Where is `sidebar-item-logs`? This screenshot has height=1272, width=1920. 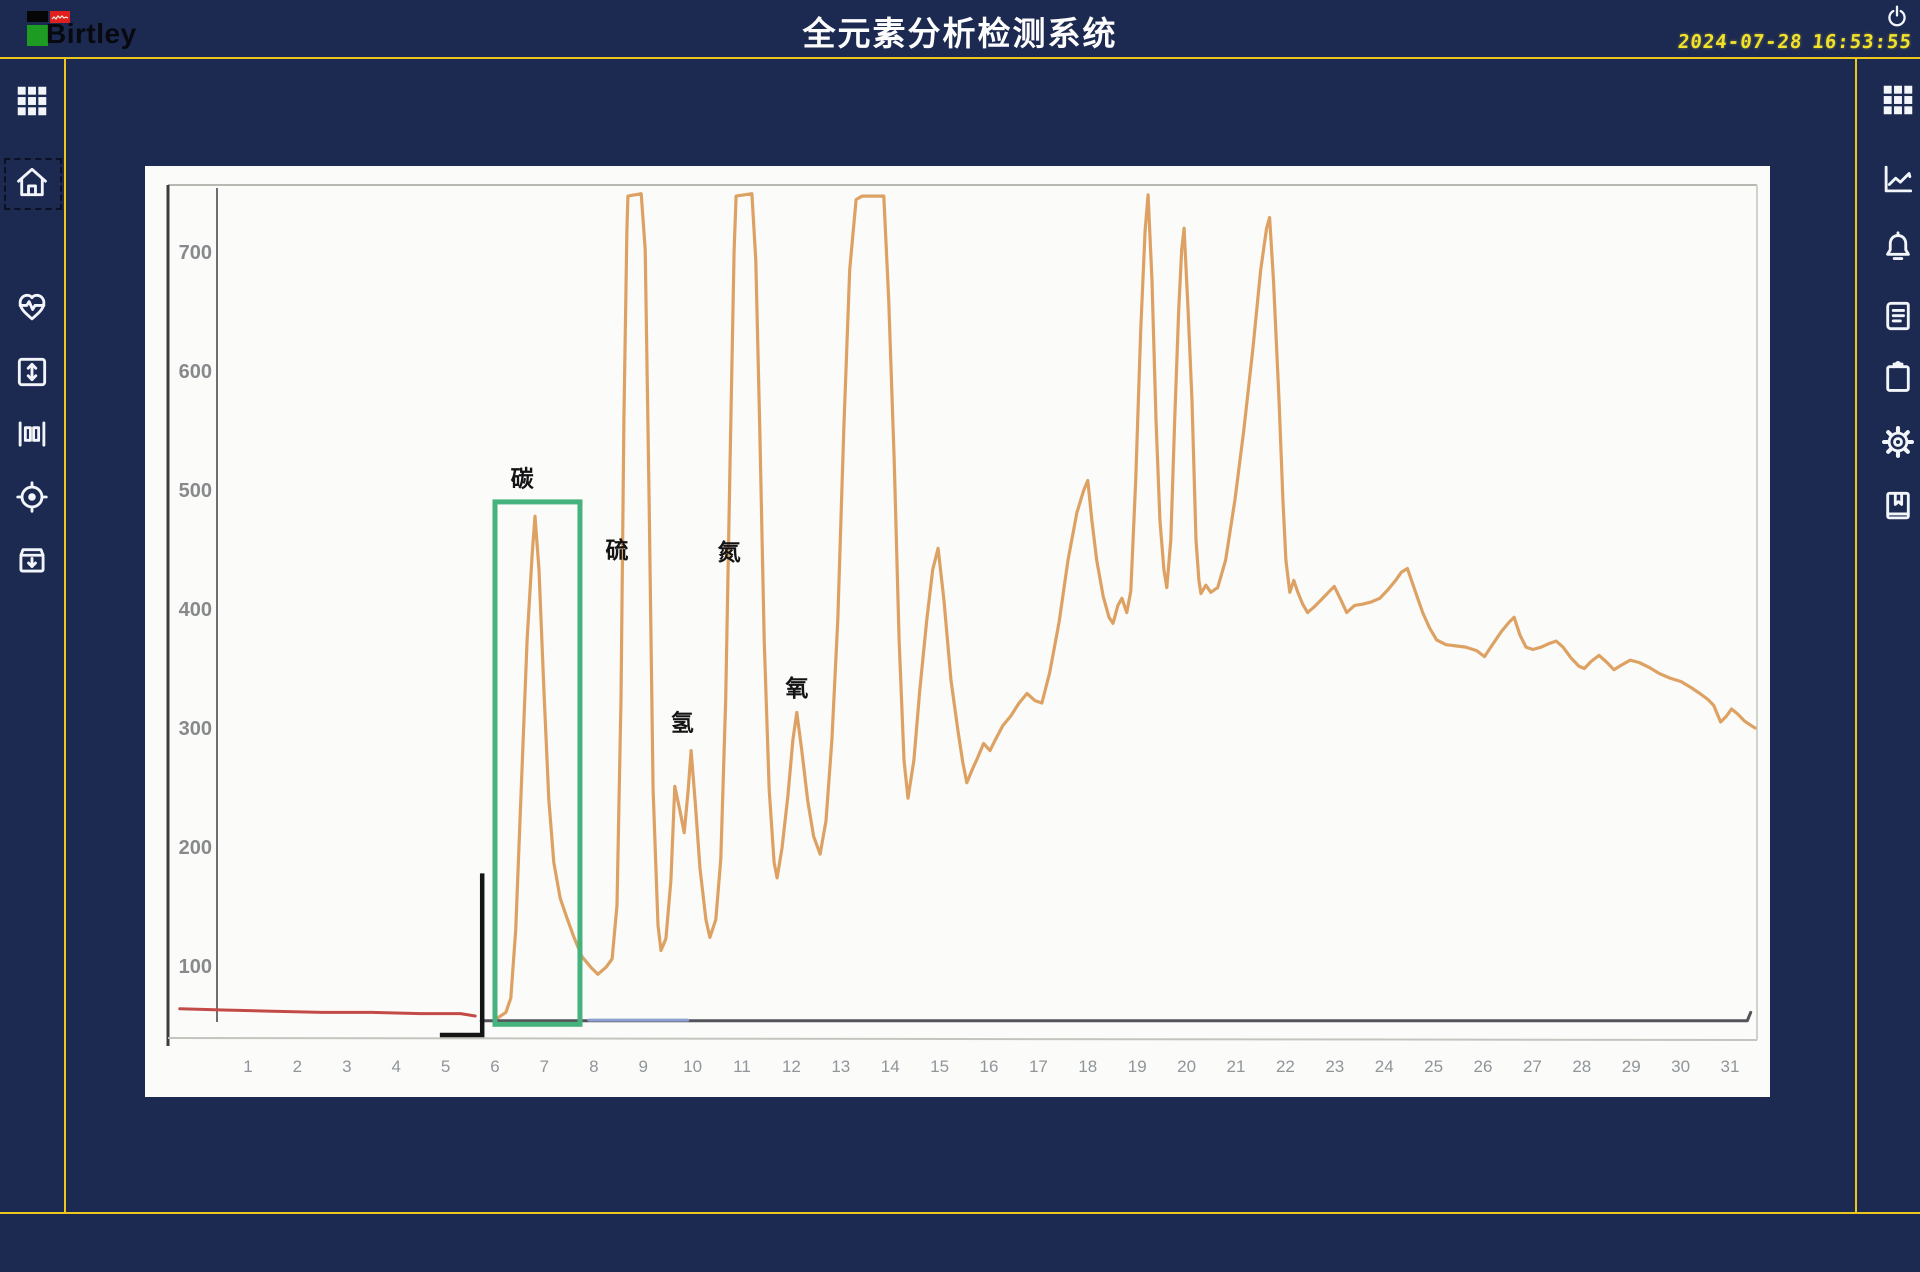 sidebar-item-logs is located at coordinates (1898, 316).